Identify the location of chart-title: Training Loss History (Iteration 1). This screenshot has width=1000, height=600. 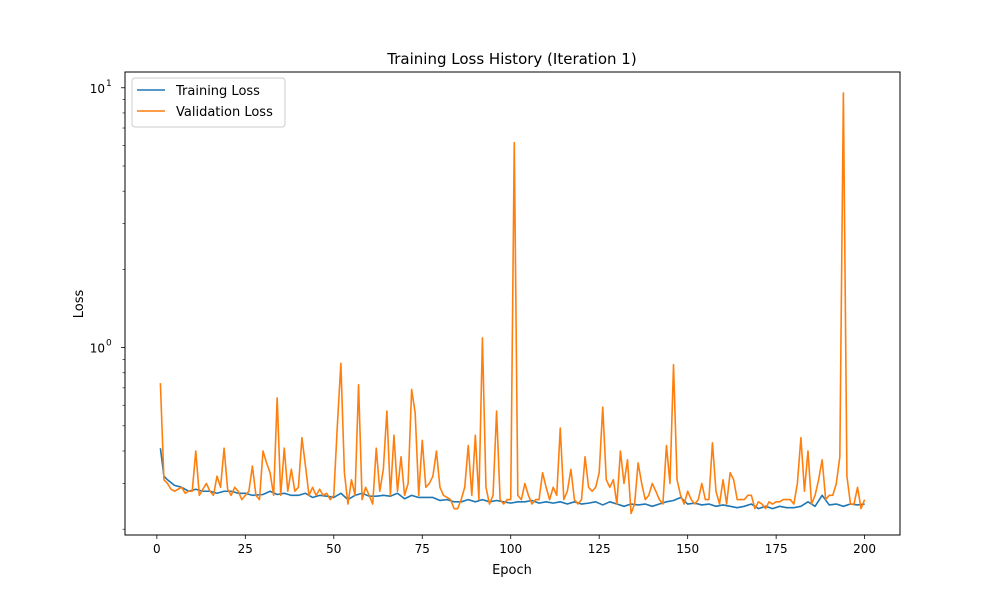
(511, 59).